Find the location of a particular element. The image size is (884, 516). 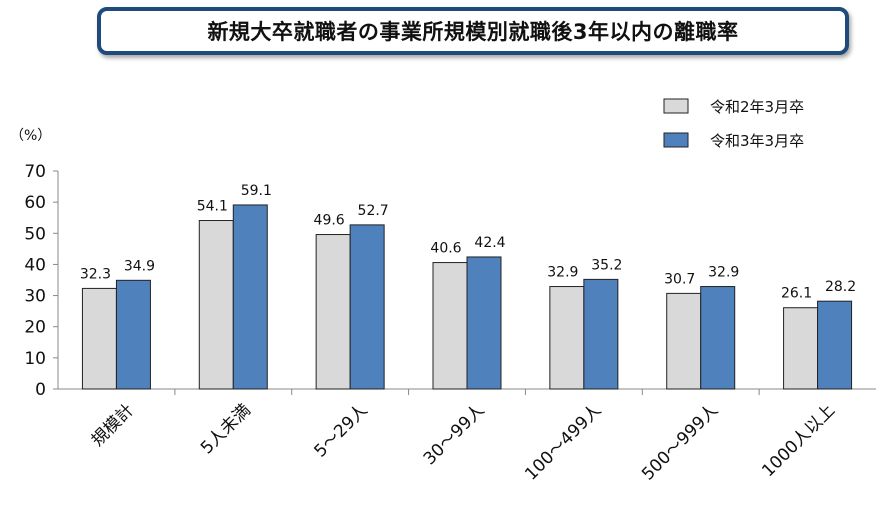

x-tick-label: 5人未満 is located at coordinates (226, 429).